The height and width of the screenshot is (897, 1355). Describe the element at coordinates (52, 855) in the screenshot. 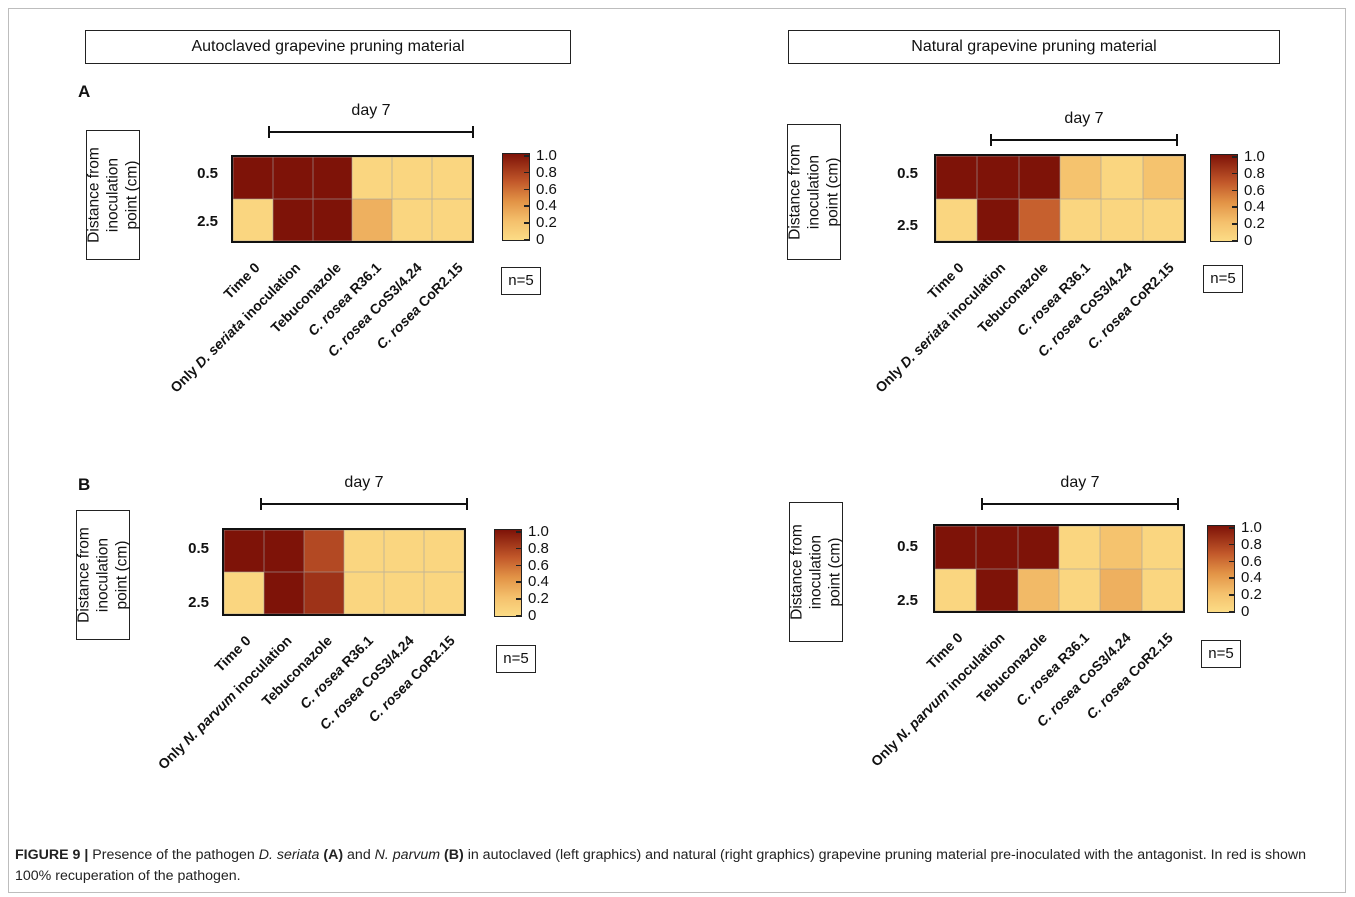

I see `caption-figure-label: FIGURE 9 |` at that location.